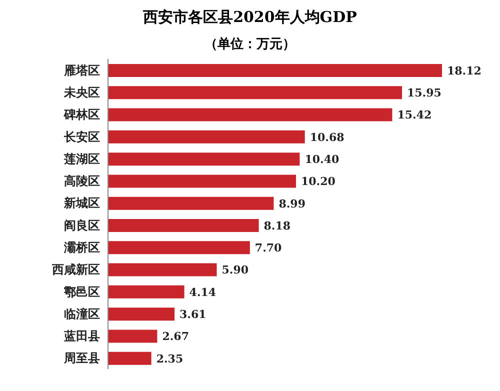 This screenshot has width=500, height=391. I want to click on y-tick-label: 阎良区, so click(82, 225).